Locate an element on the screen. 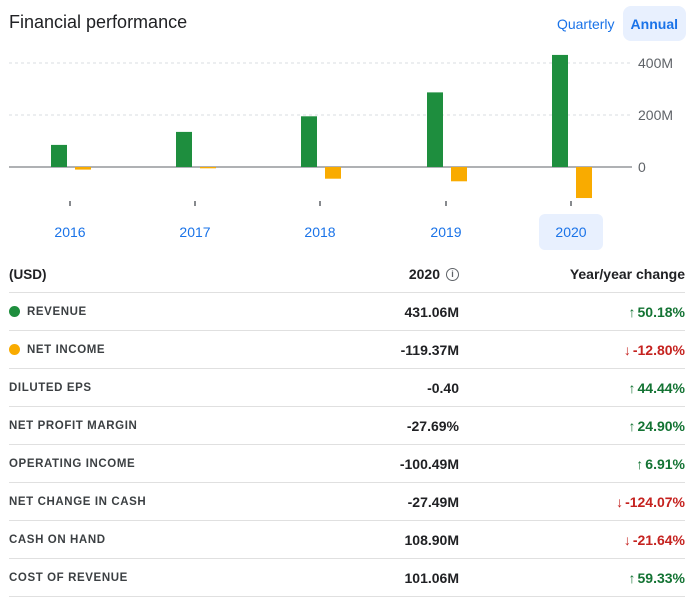  info-icon: i is located at coordinates (452, 274).